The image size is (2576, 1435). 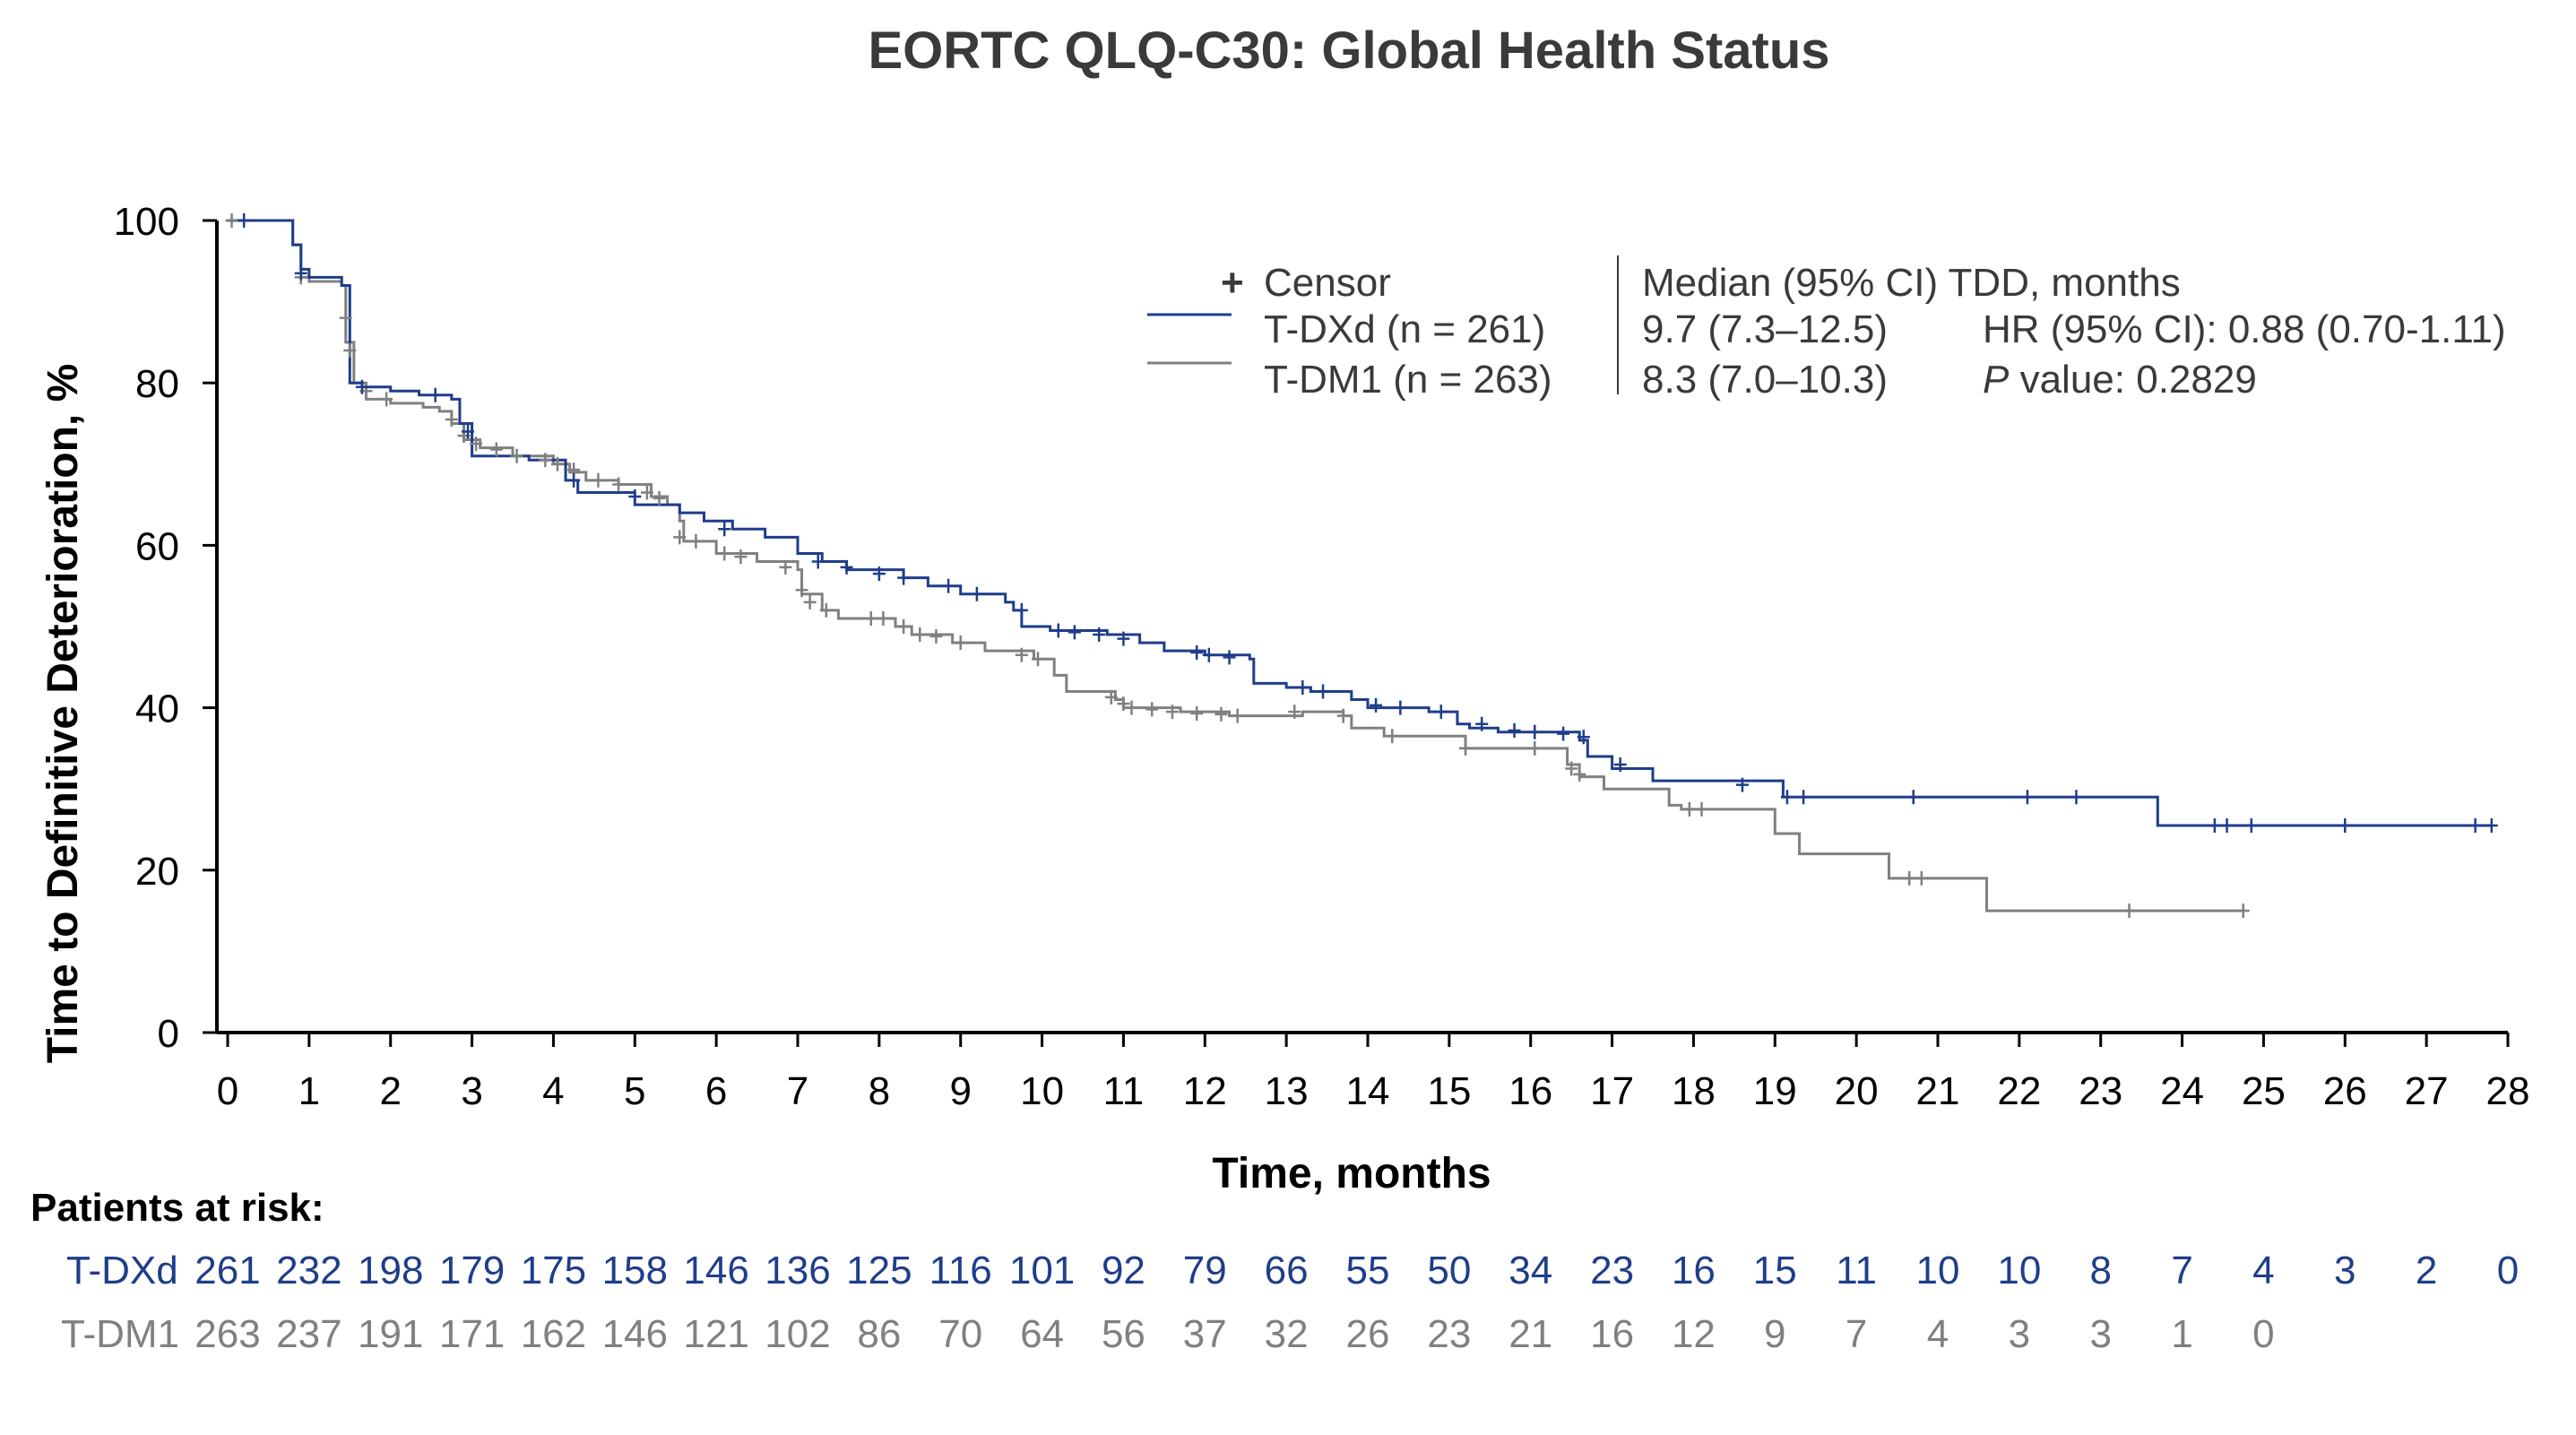 What do you see at coordinates (157, 872) in the screenshot?
I see `y-tick-label: 20` at bounding box center [157, 872].